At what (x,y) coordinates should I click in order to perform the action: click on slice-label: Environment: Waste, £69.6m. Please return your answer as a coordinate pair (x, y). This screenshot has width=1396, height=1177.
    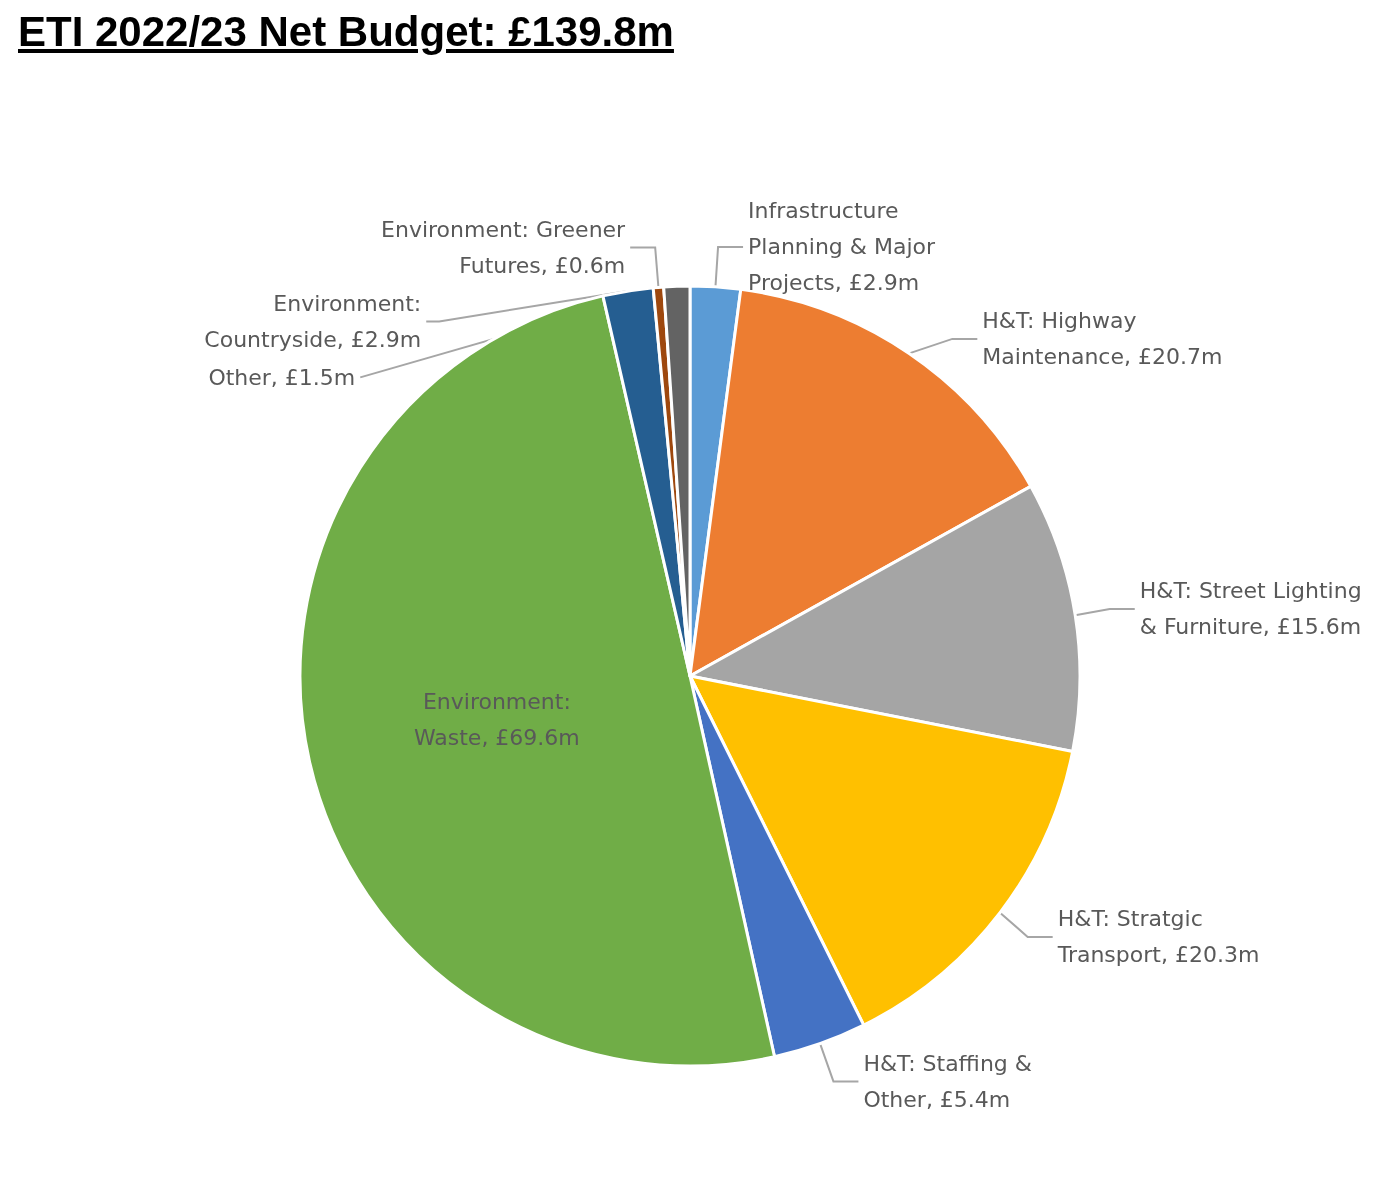
    Looking at the image, I should click on (496, 720).